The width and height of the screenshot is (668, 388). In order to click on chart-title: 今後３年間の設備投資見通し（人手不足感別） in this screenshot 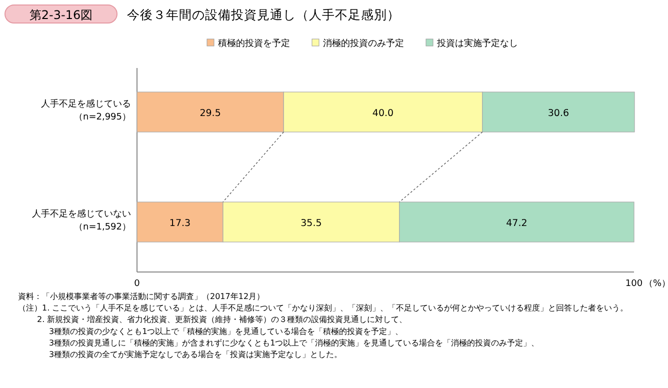, I will do `click(263, 14)`.